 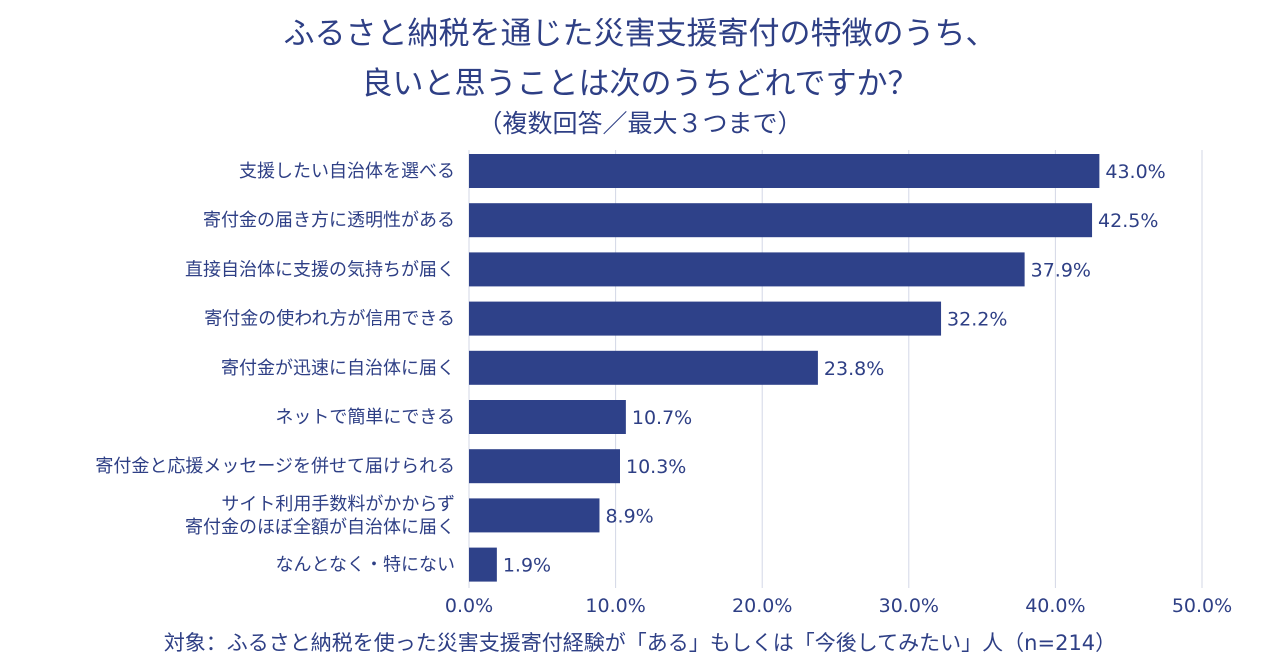 I want to click on category-label: 寄付金と応援メッセージを併せて届けられる, so click(x=275, y=466).